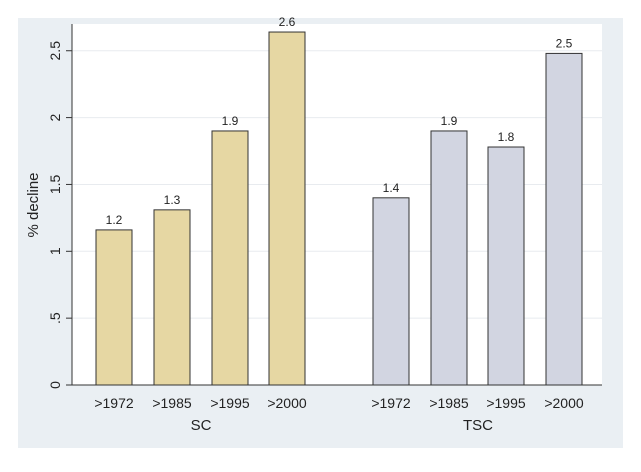 This screenshot has width=641, height=472. Describe the element at coordinates (172, 200) in the screenshot. I see `data-label: 1.3` at that location.